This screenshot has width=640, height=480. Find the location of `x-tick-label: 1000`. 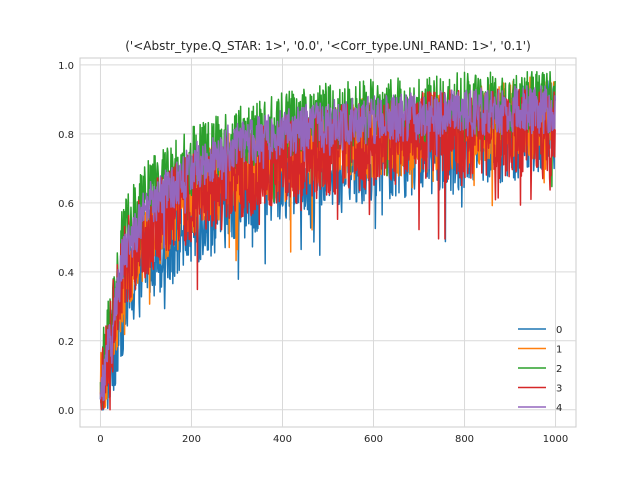

x-tick-label: 1000 is located at coordinates (555, 439).